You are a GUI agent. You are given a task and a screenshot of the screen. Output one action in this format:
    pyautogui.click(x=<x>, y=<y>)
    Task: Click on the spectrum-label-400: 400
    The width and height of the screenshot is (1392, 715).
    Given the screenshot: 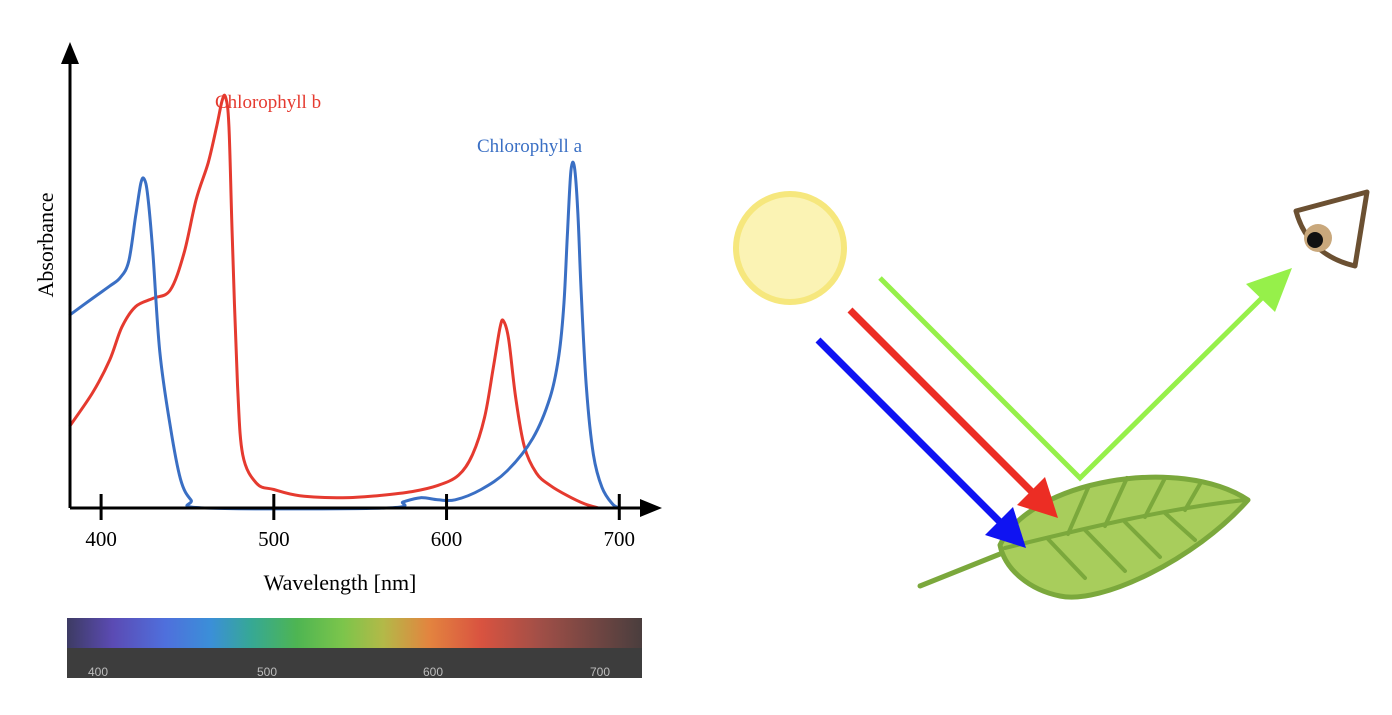 What is the action you would take?
    pyautogui.click(x=98, y=672)
    